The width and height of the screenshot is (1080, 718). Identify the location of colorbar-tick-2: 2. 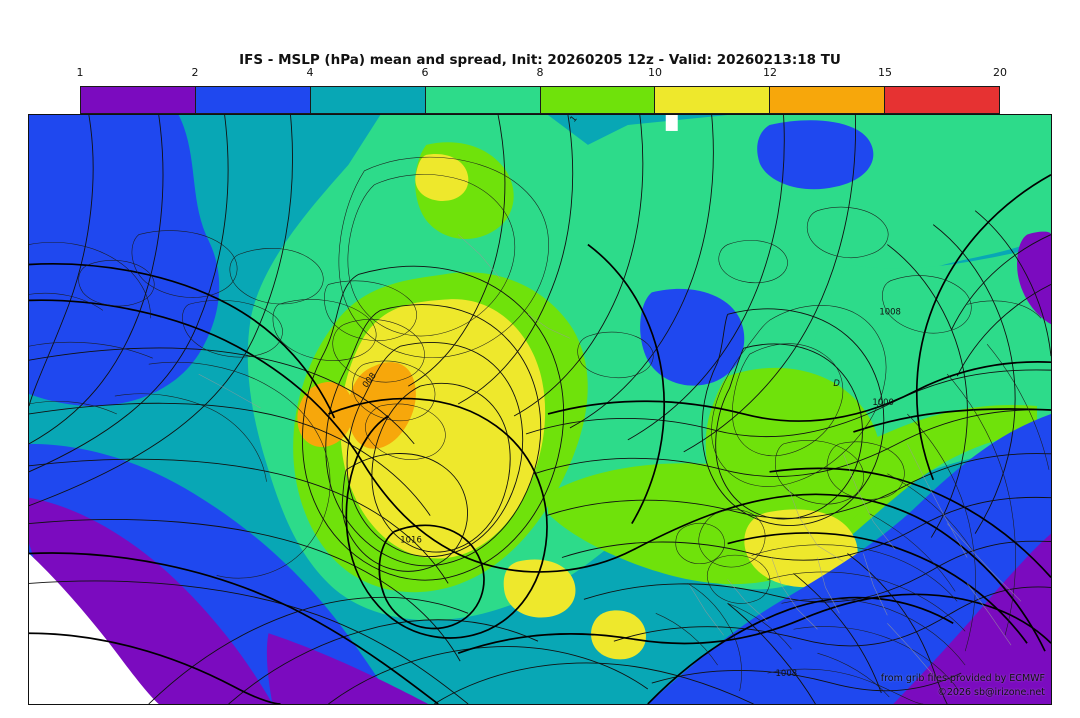
(195, 72).